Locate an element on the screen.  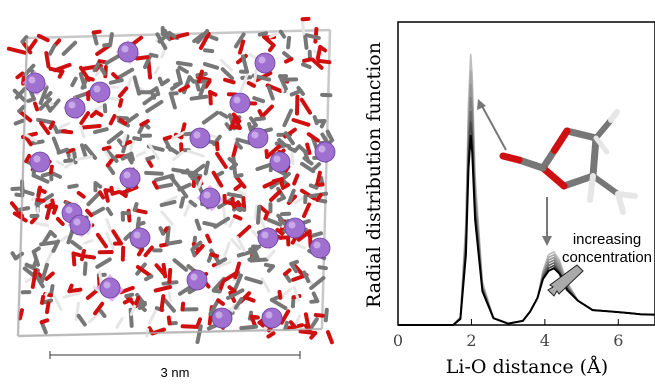
y-axis-label: Radial distribution function is located at coordinates (374, 175).